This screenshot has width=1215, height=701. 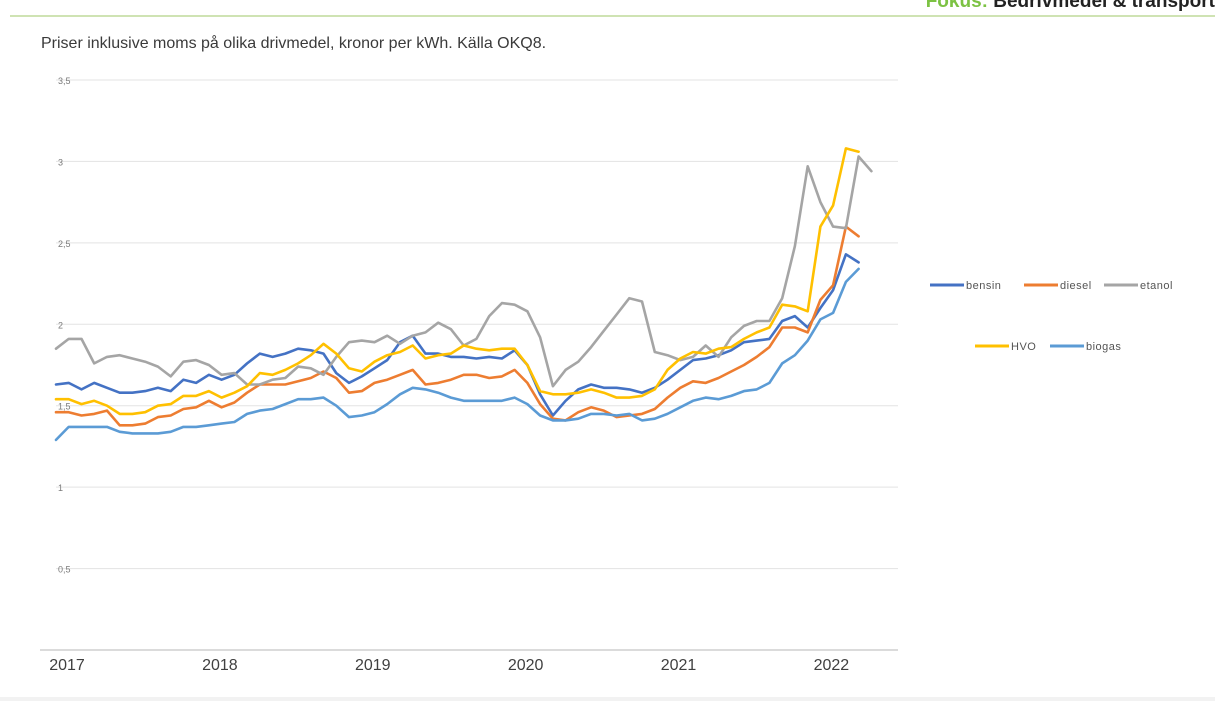 I want to click on legend-item-diesel: diesel, so click(x=1058, y=286).